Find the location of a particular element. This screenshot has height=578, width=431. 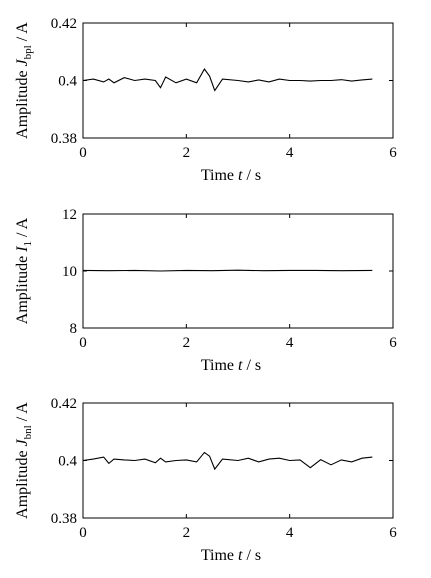

y-axis-label: Amplitude I1 / A is located at coordinates (24, 270).